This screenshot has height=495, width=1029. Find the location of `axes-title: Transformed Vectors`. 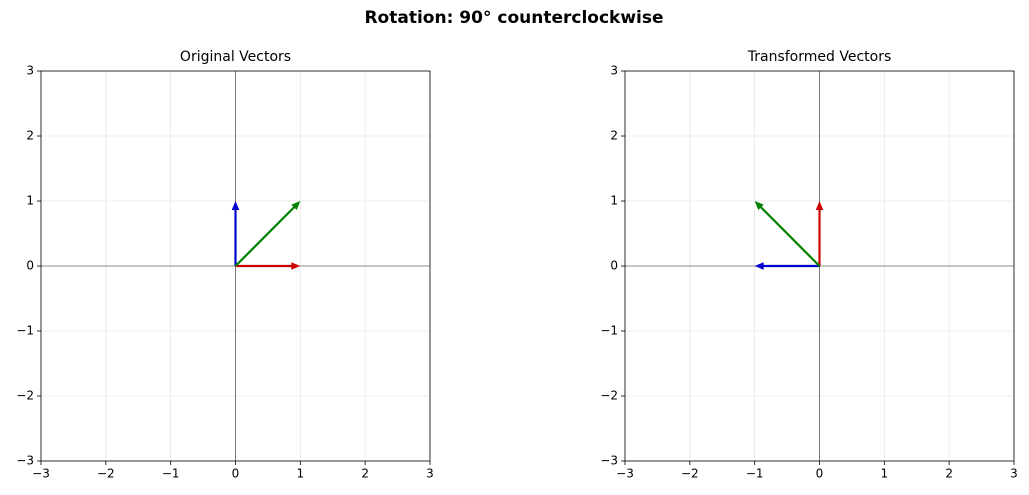

axes-title: Transformed Vectors is located at coordinates (819, 57).